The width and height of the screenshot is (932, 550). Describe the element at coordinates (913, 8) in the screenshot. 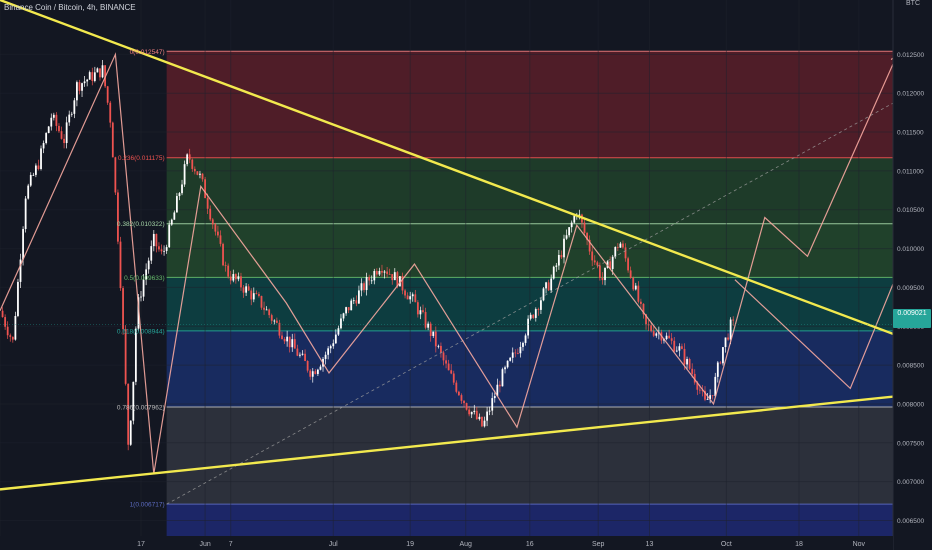

I see `currency-badge: BTC` at that location.